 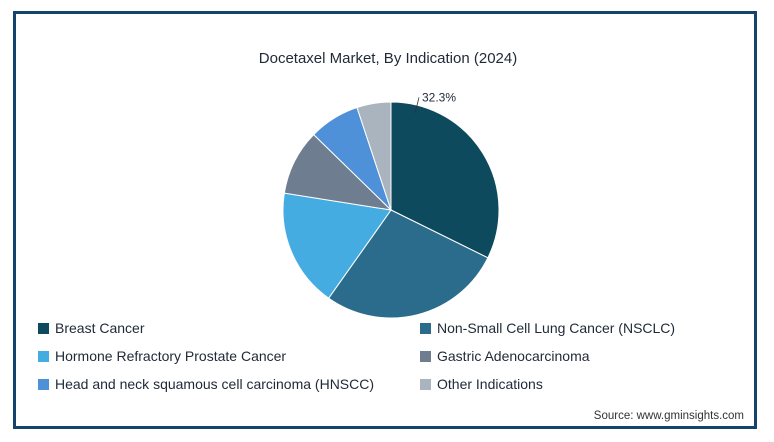 What do you see at coordinates (513, 356) in the screenshot?
I see `legend-label: Gastric Adenocarcinoma` at bounding box center [513, 356].